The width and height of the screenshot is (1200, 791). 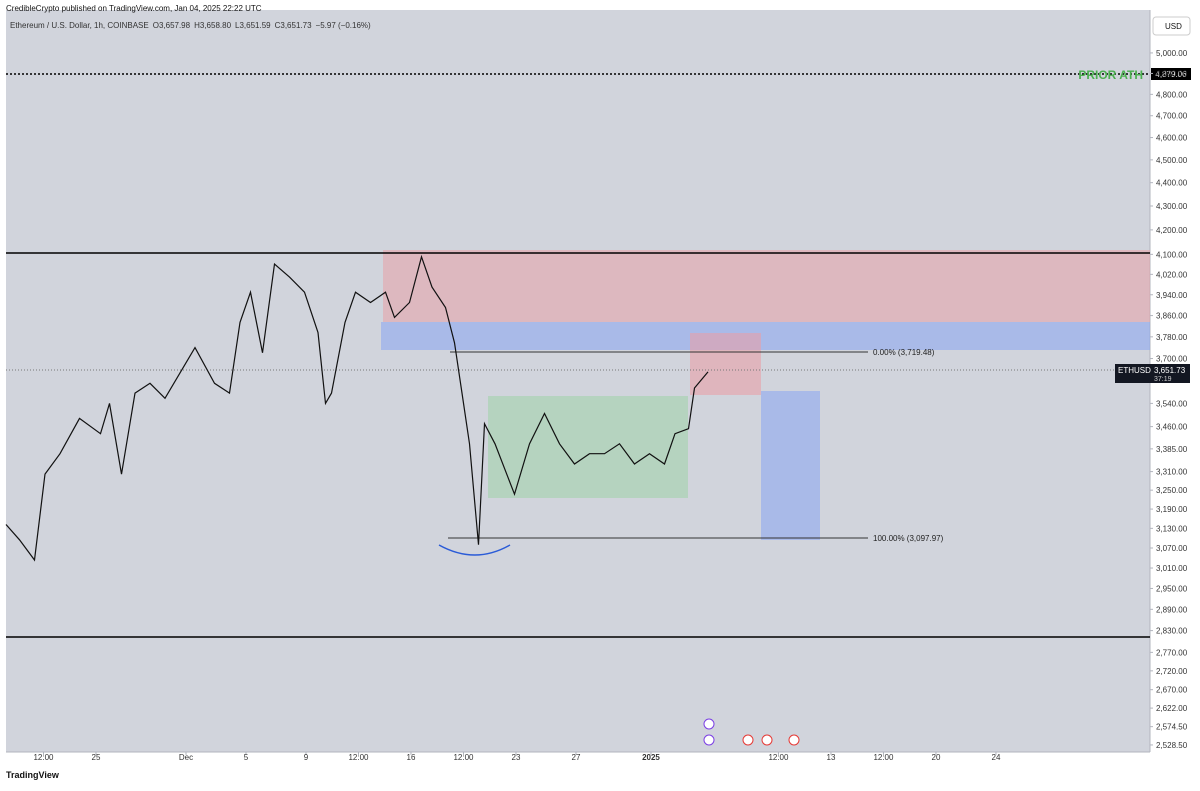 What do you see at coordinates (1172, 652) in the screenshot?
I see `y-tick-label: 2,770.00` at bounding box center [1172, 652].